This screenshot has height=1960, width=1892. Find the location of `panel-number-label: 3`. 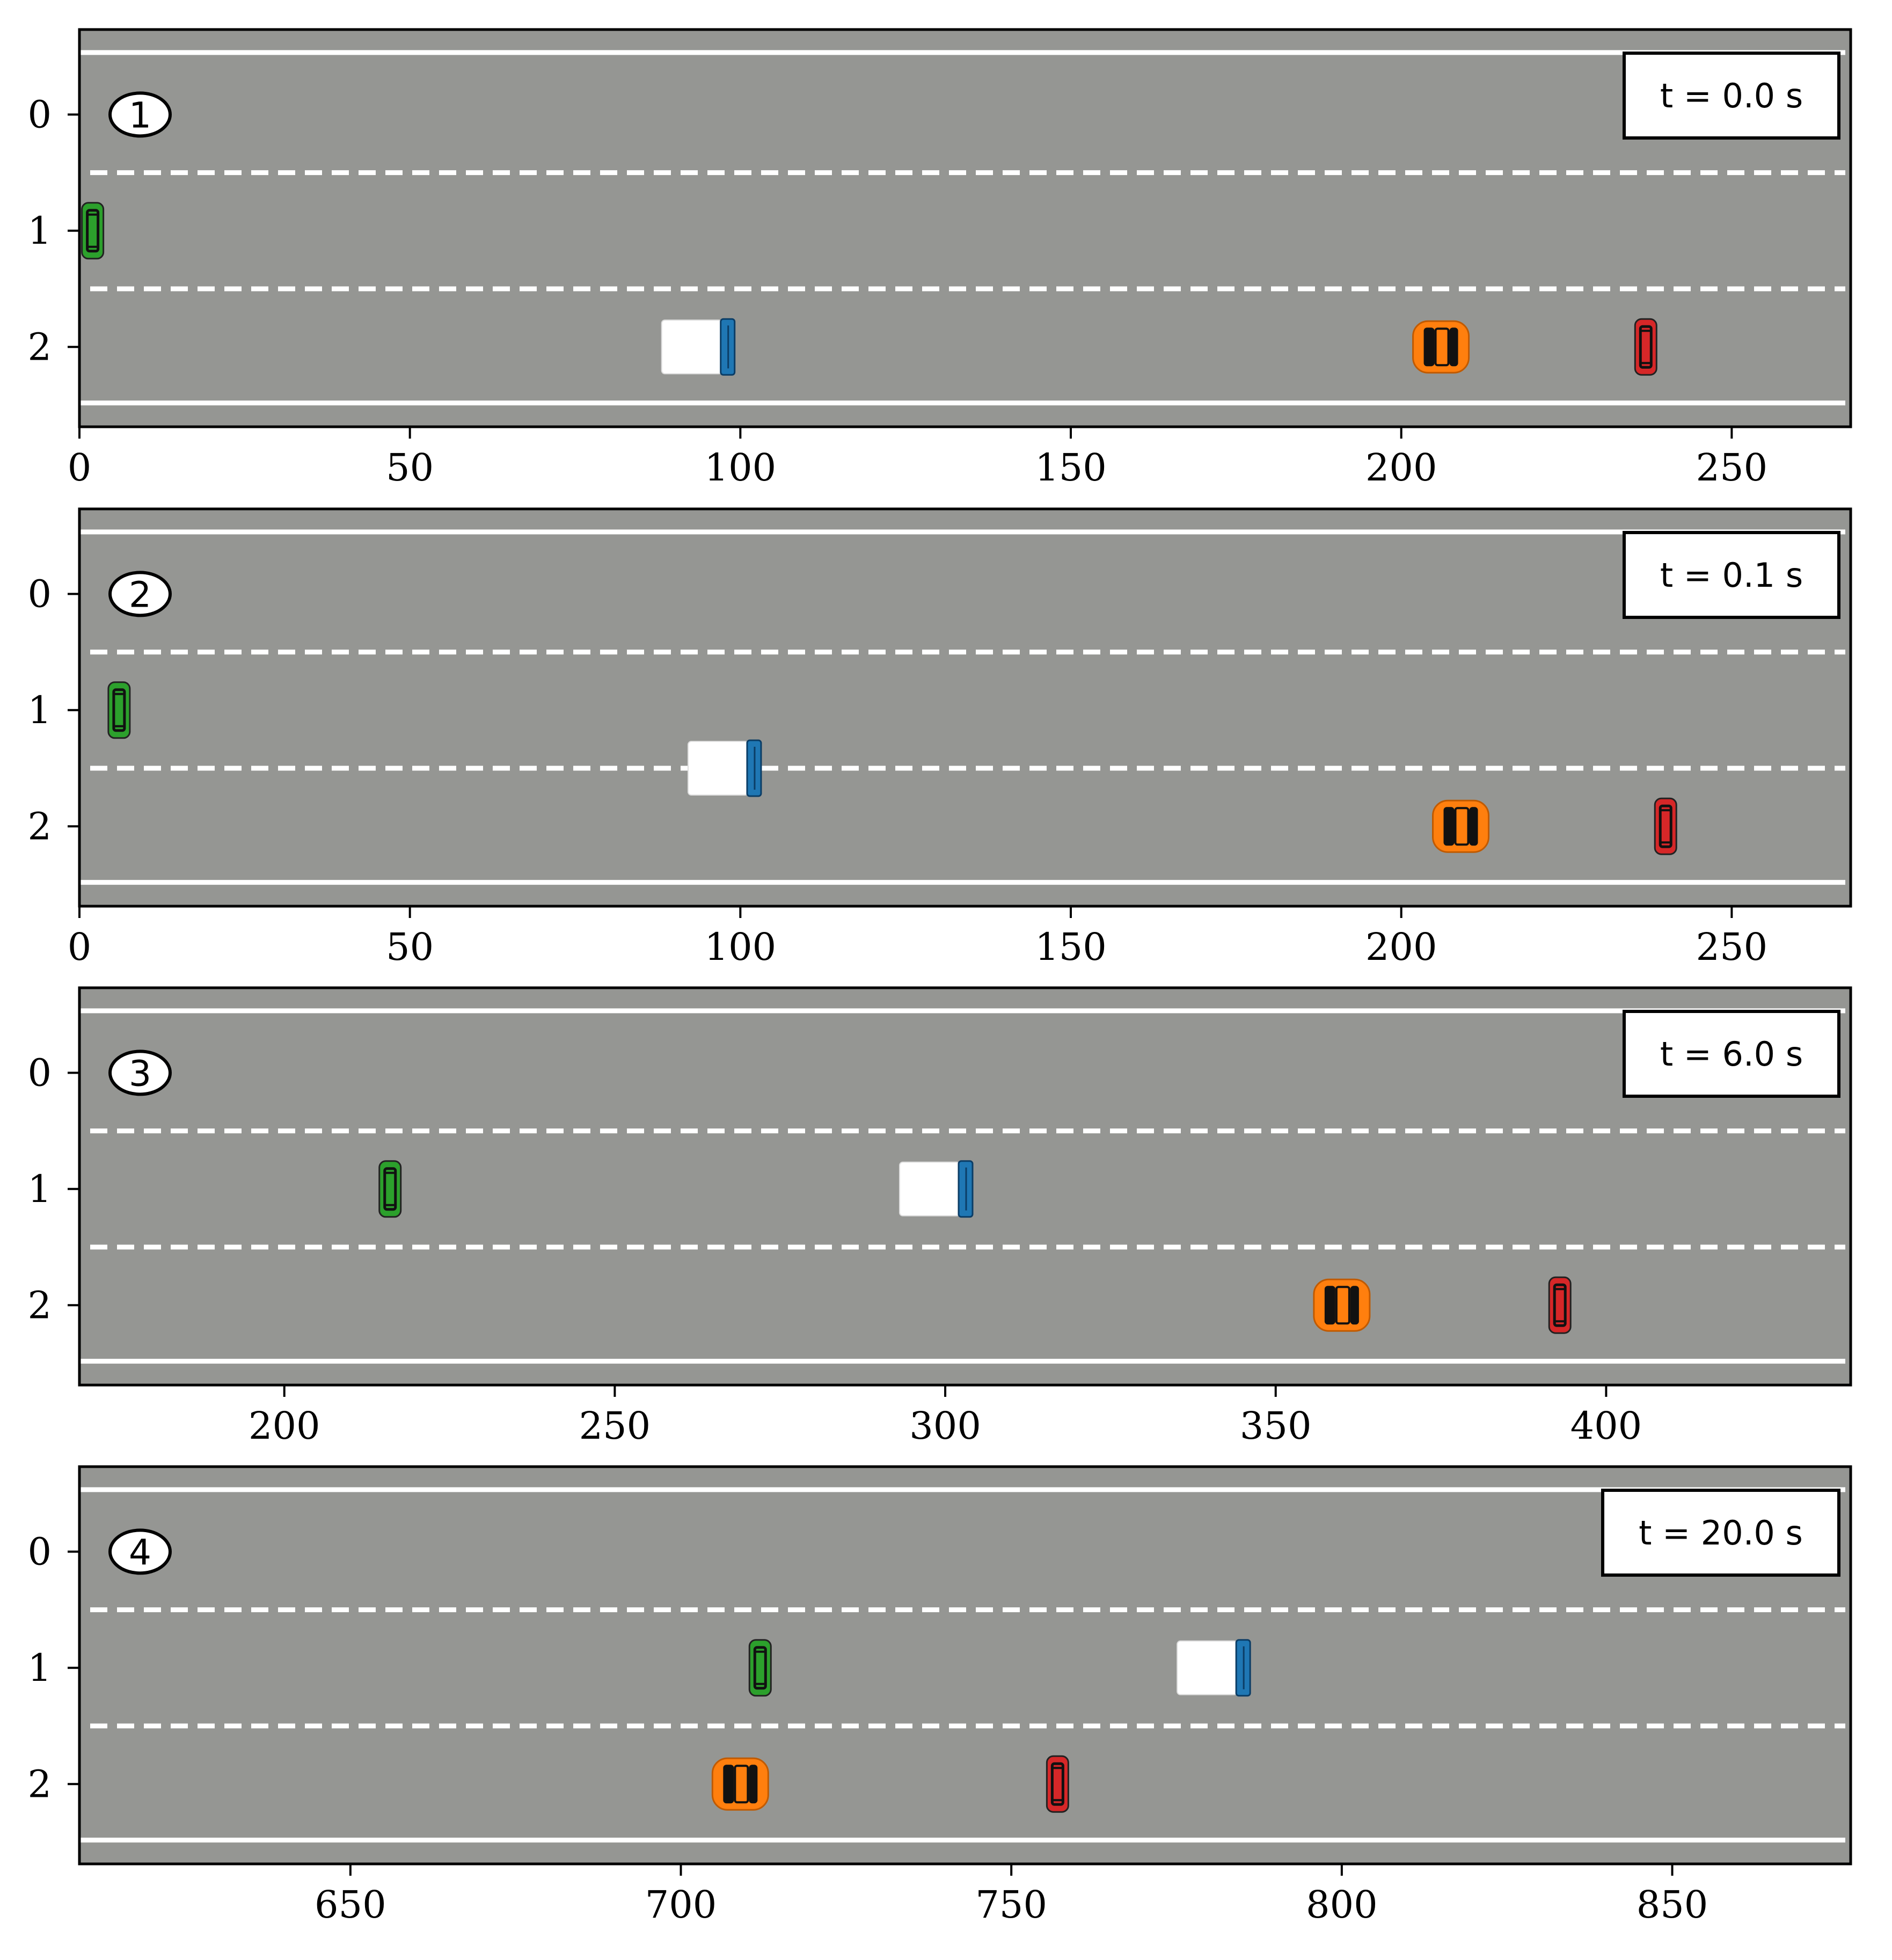

panel-number-label: 3 is located at coordinates (140, 1074).